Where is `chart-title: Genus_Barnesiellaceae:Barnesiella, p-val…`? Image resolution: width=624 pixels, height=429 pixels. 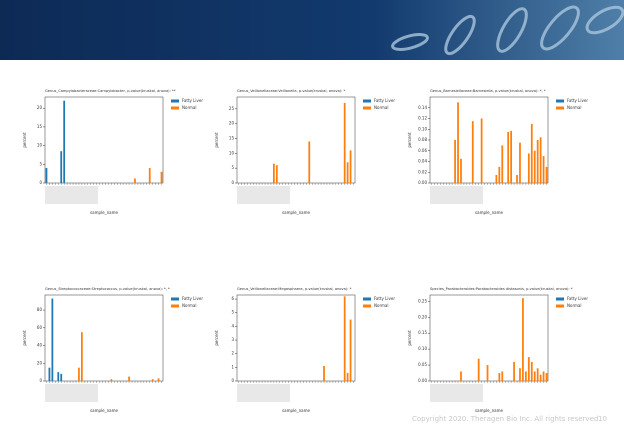 chart-title: Genus_Barnesiellaceae:Barnesiella, p-val… is located at coordinates (488, 91).